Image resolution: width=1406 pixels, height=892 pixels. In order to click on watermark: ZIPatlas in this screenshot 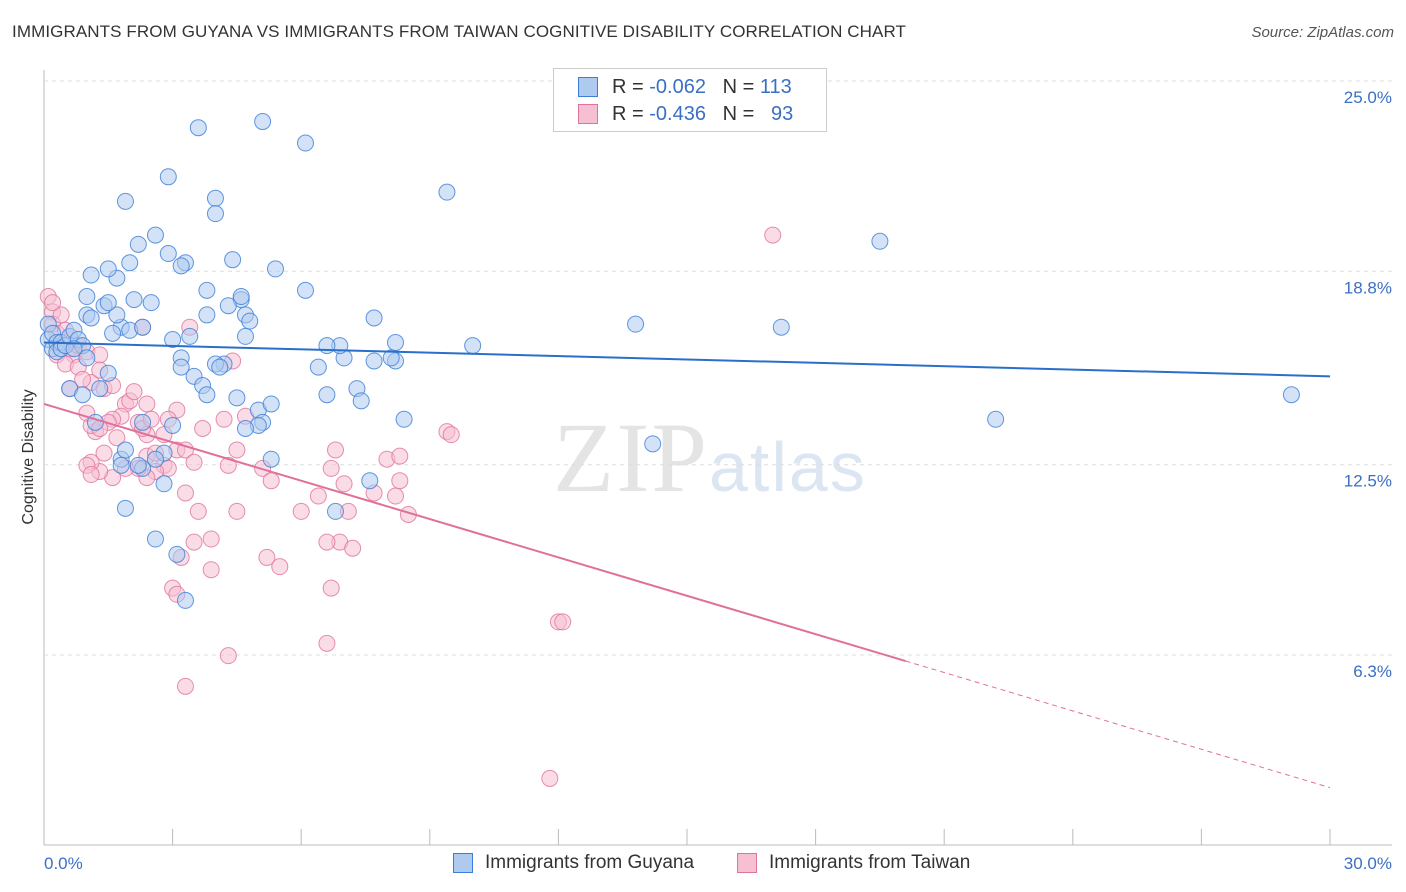, I will do `click(710, 457)`.